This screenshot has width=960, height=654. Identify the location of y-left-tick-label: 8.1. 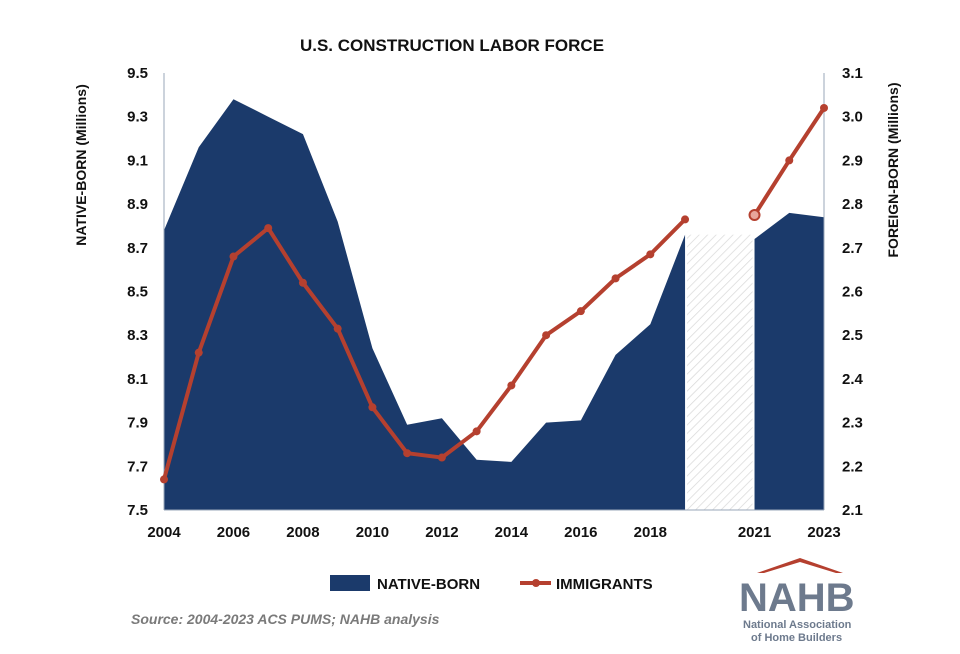
(137, 379).